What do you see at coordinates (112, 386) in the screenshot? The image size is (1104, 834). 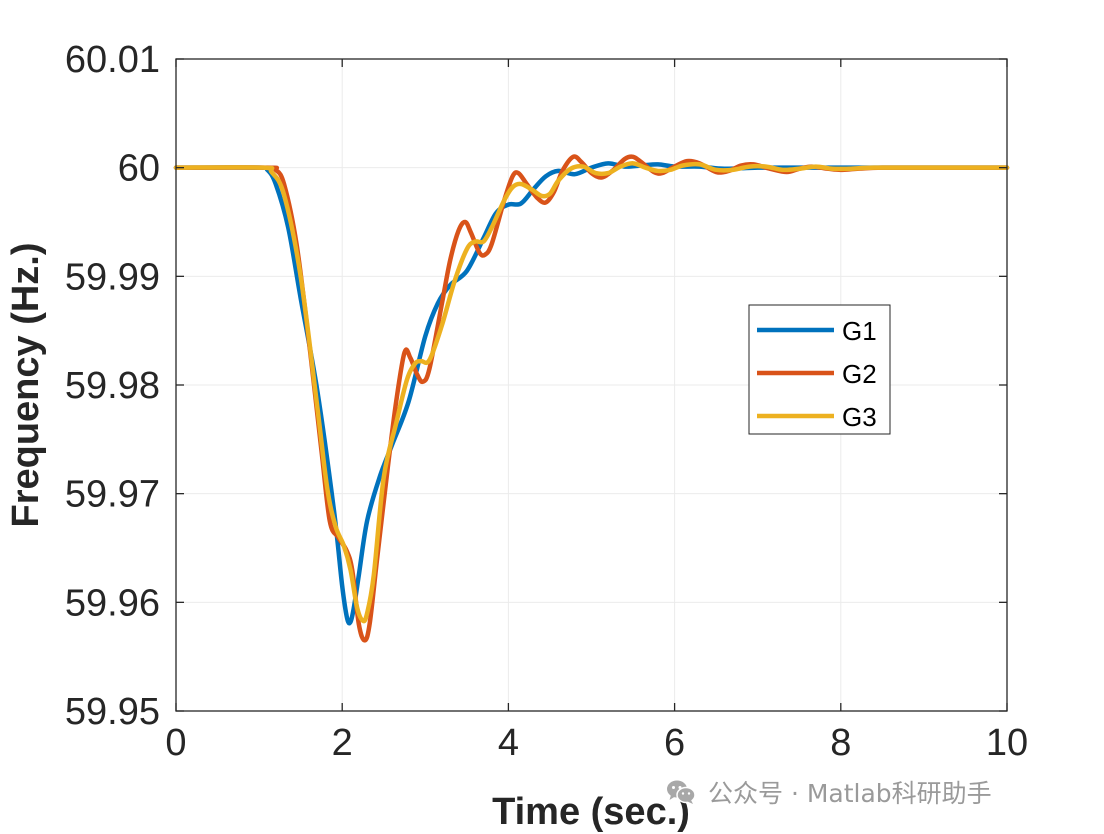 I see `y-tick-label: 59.98` at bounding box center [112, 386].